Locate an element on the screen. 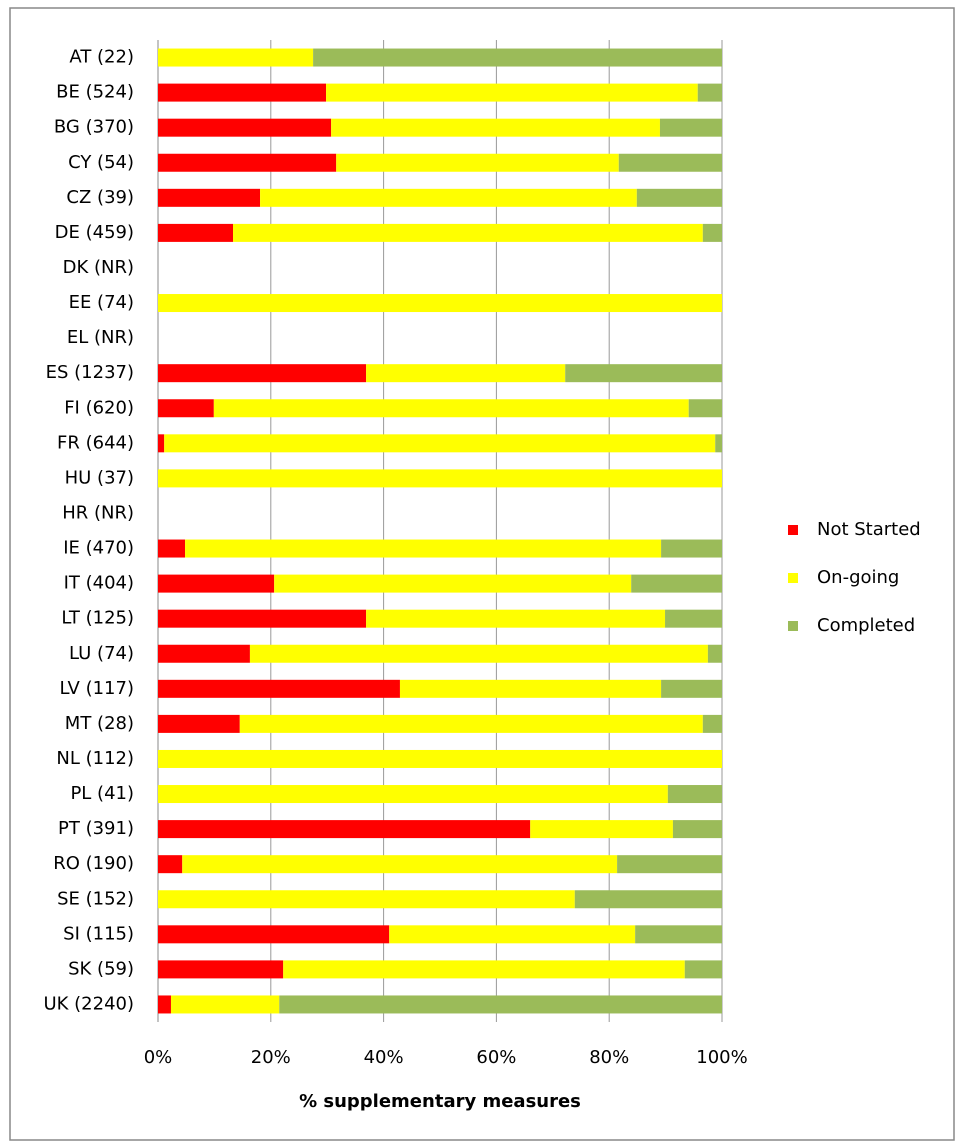 The image size is (957, 1146). y-tick-label: LT (125) is located at coordinates (97, 618).